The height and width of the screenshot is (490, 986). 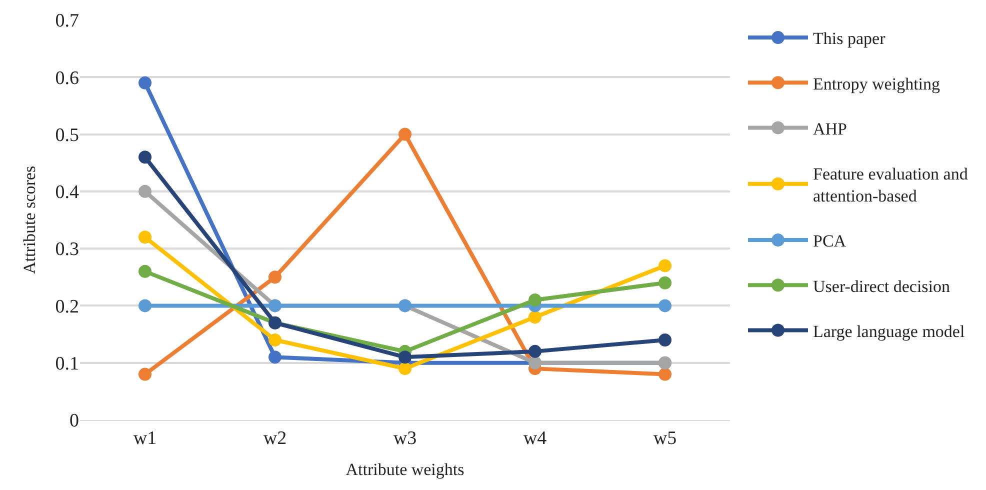 I want to click on x-tick-label: w2, so click(x=275, y=438).